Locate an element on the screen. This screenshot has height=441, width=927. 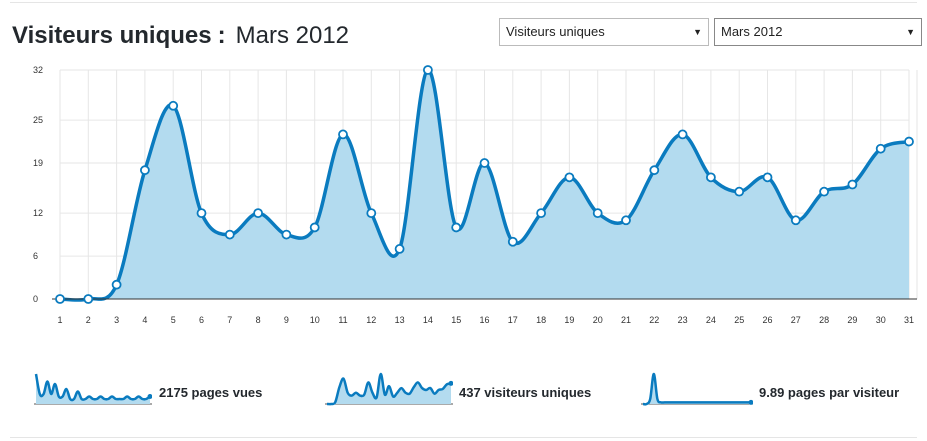
x-tick-label: 4 is located at coordinates (144, 320).